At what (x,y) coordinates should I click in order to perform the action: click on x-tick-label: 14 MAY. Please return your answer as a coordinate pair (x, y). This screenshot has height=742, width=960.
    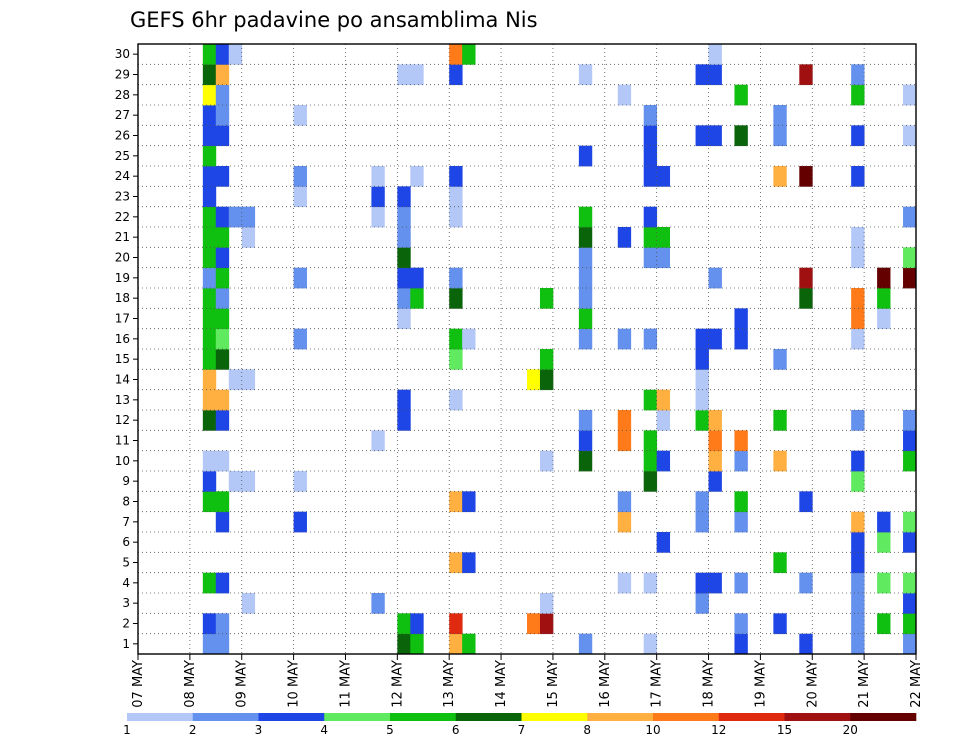
    Looking at the image, I should click on (501, 684).